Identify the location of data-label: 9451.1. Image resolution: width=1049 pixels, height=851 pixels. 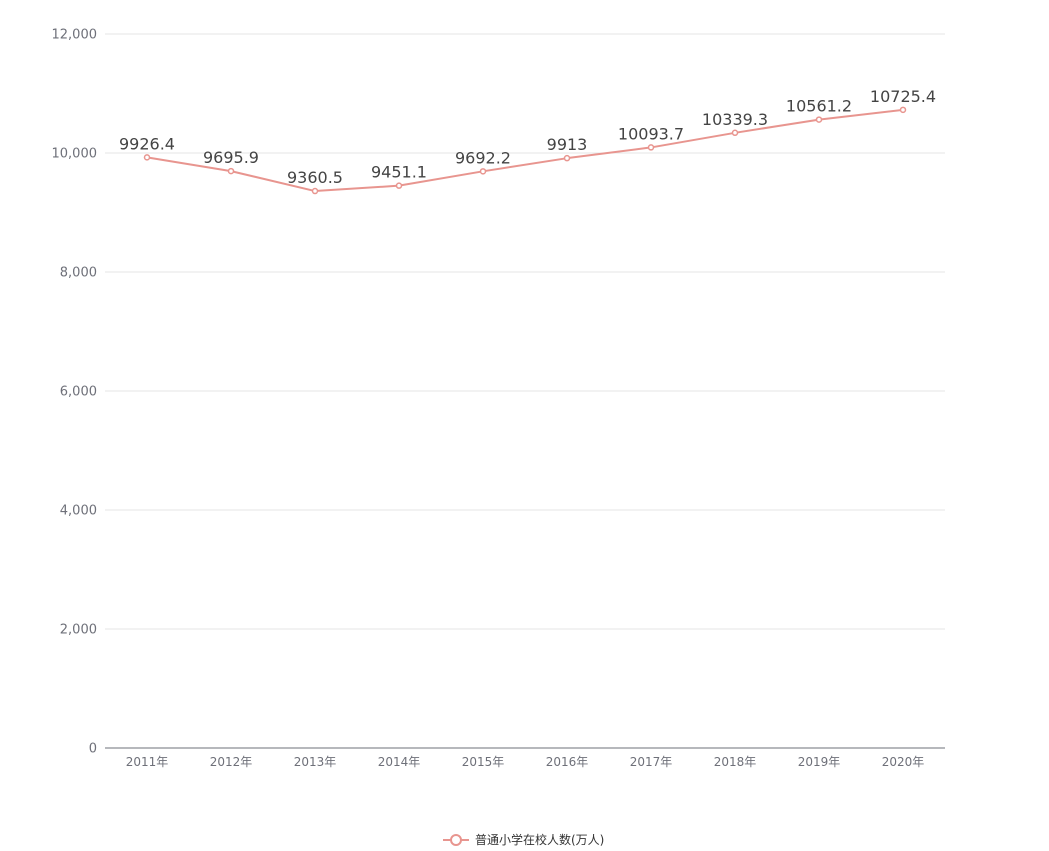
(399, 172).